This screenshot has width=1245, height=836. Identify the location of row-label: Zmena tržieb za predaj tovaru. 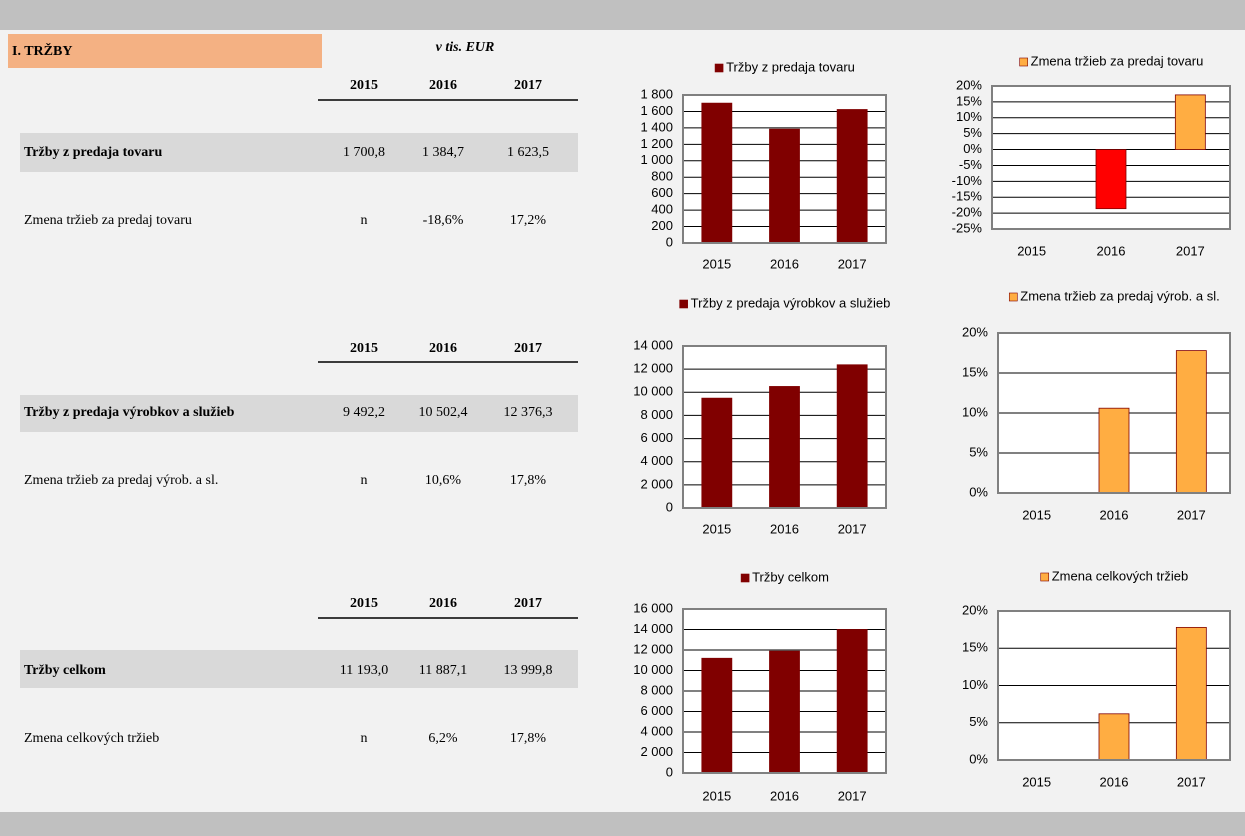
(108, 220).